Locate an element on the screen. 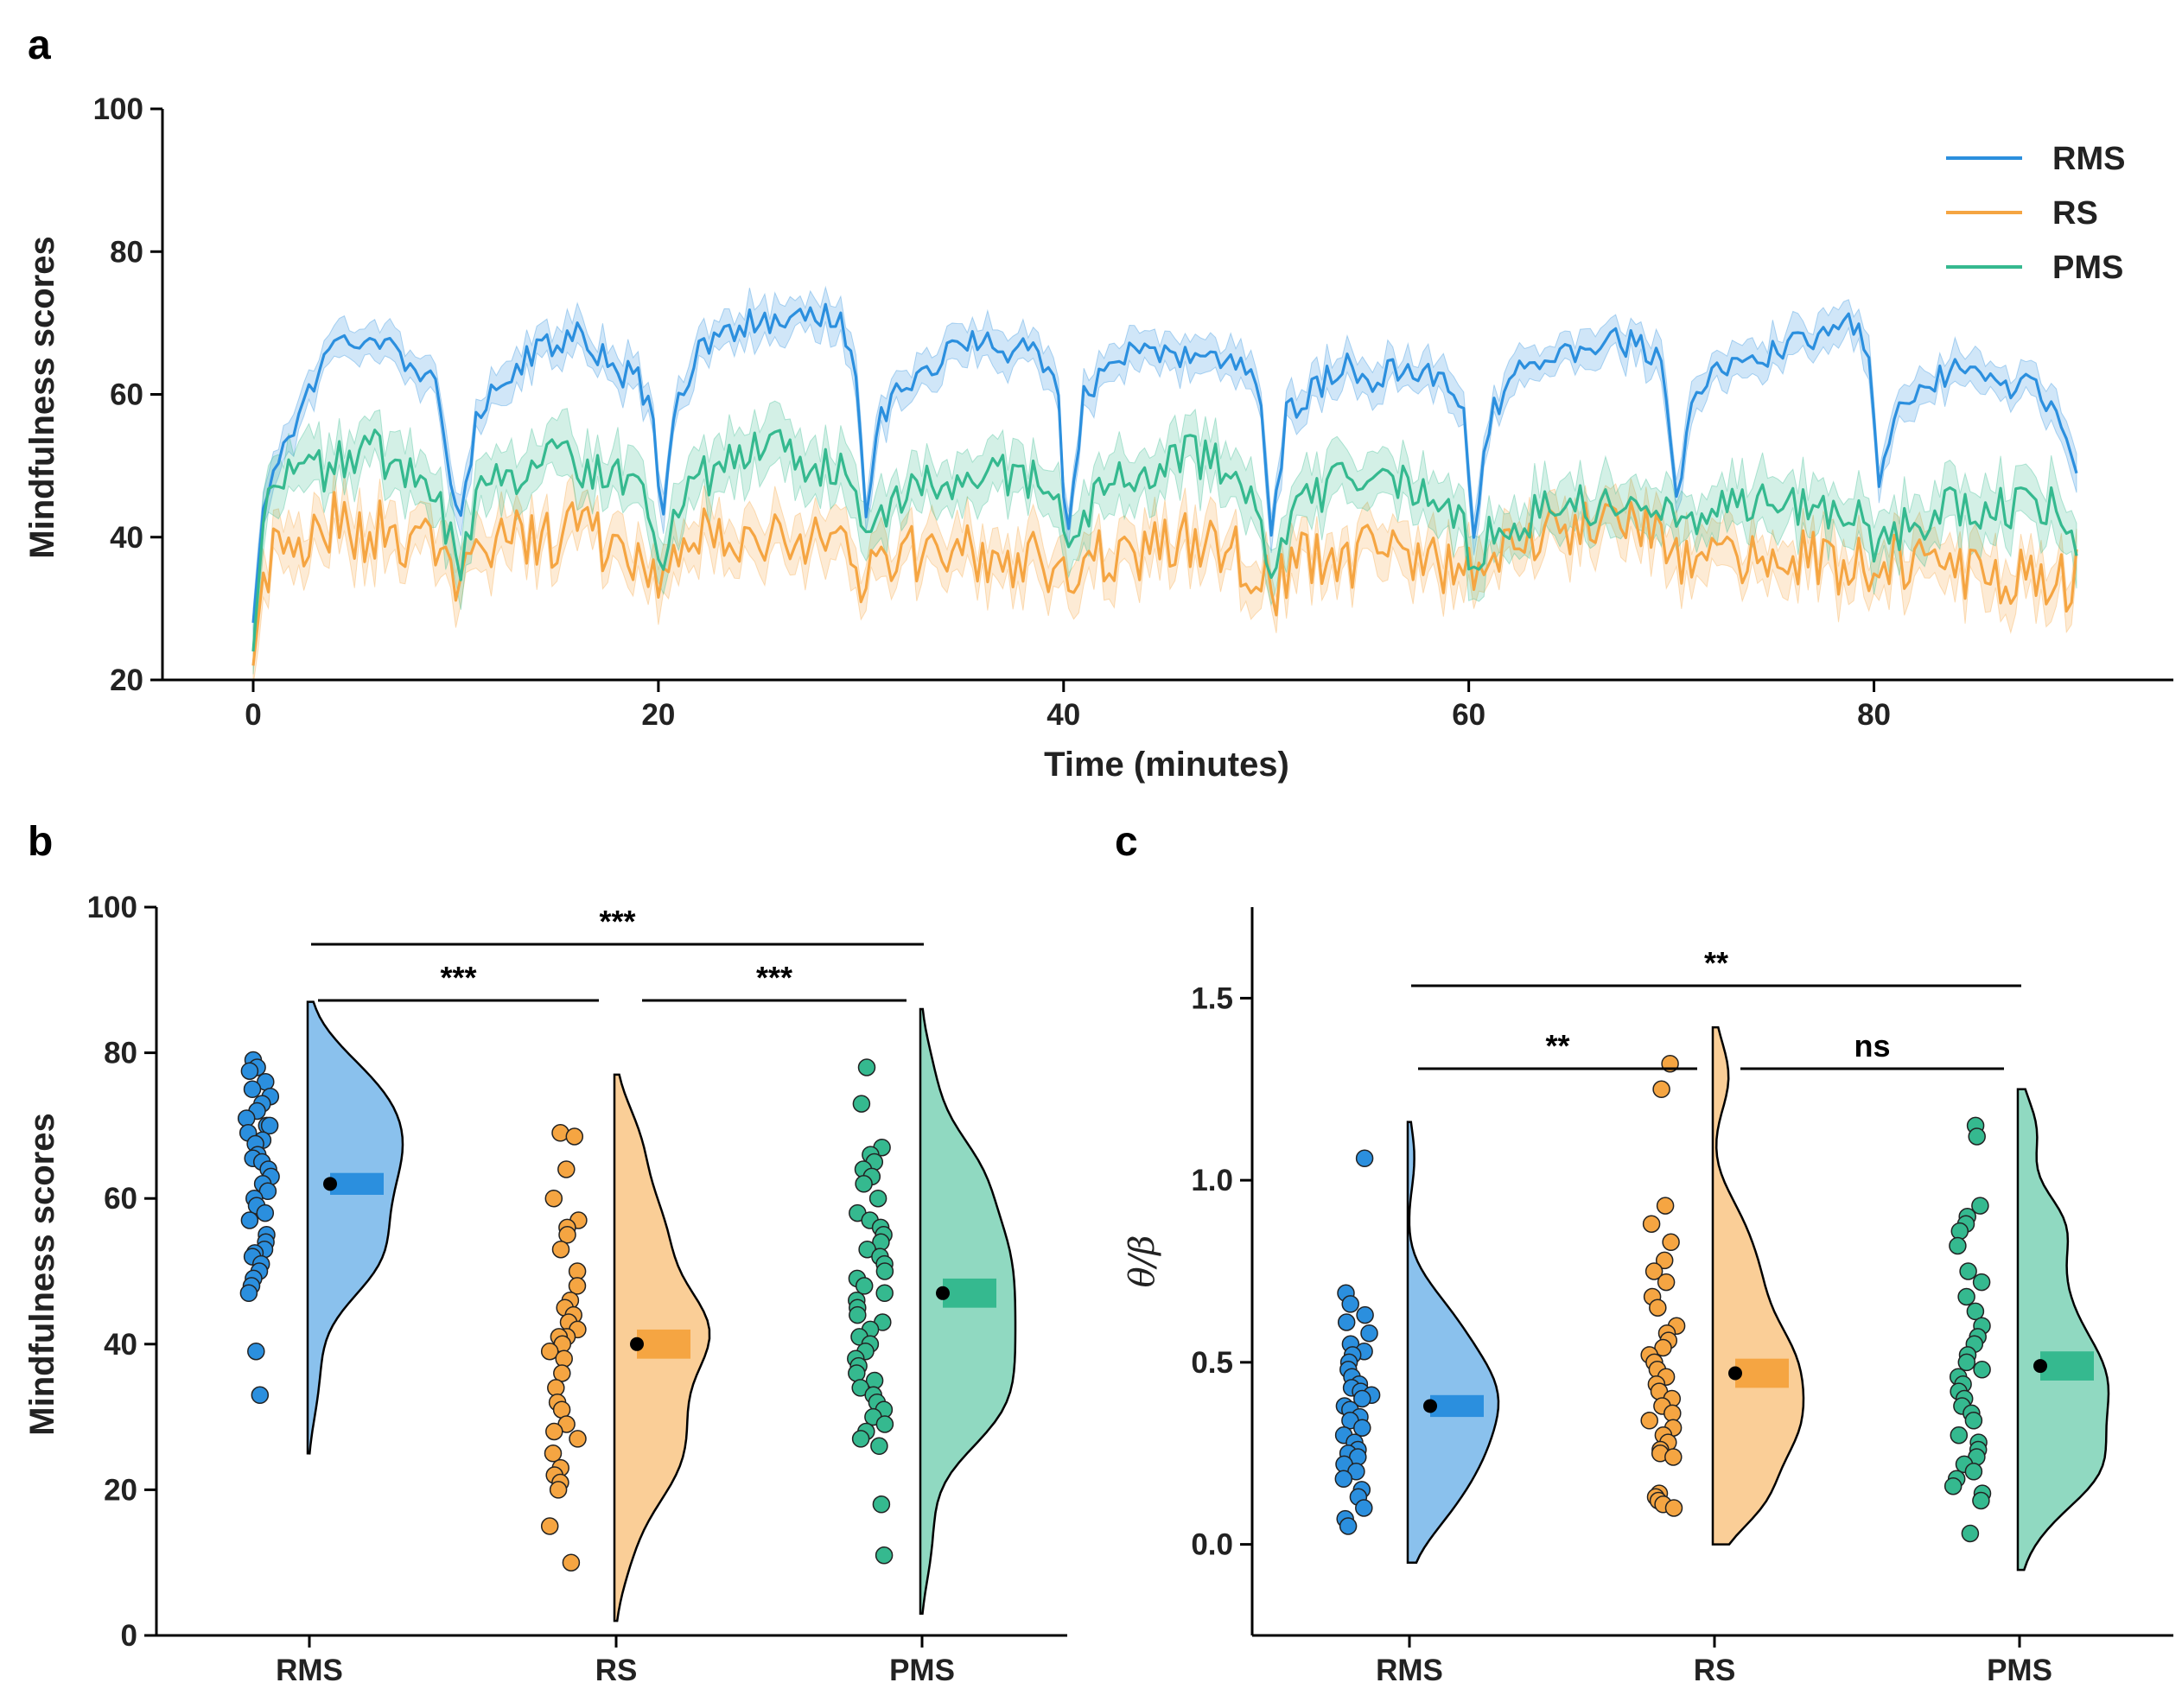 The image size is (2182, 1708). series-line-rs is located at coordinates (1164, 578).